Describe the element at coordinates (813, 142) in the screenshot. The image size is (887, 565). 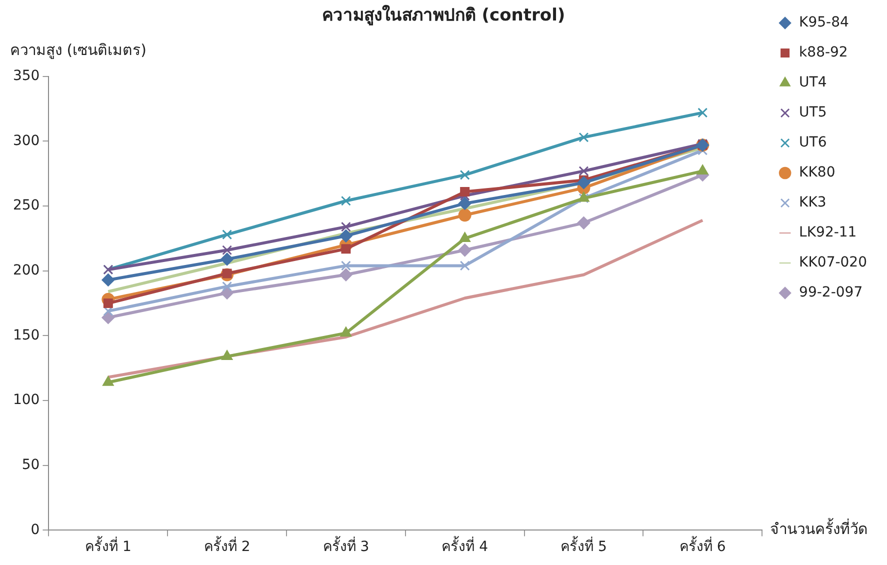
I see `legend-label: UT6` at that location.